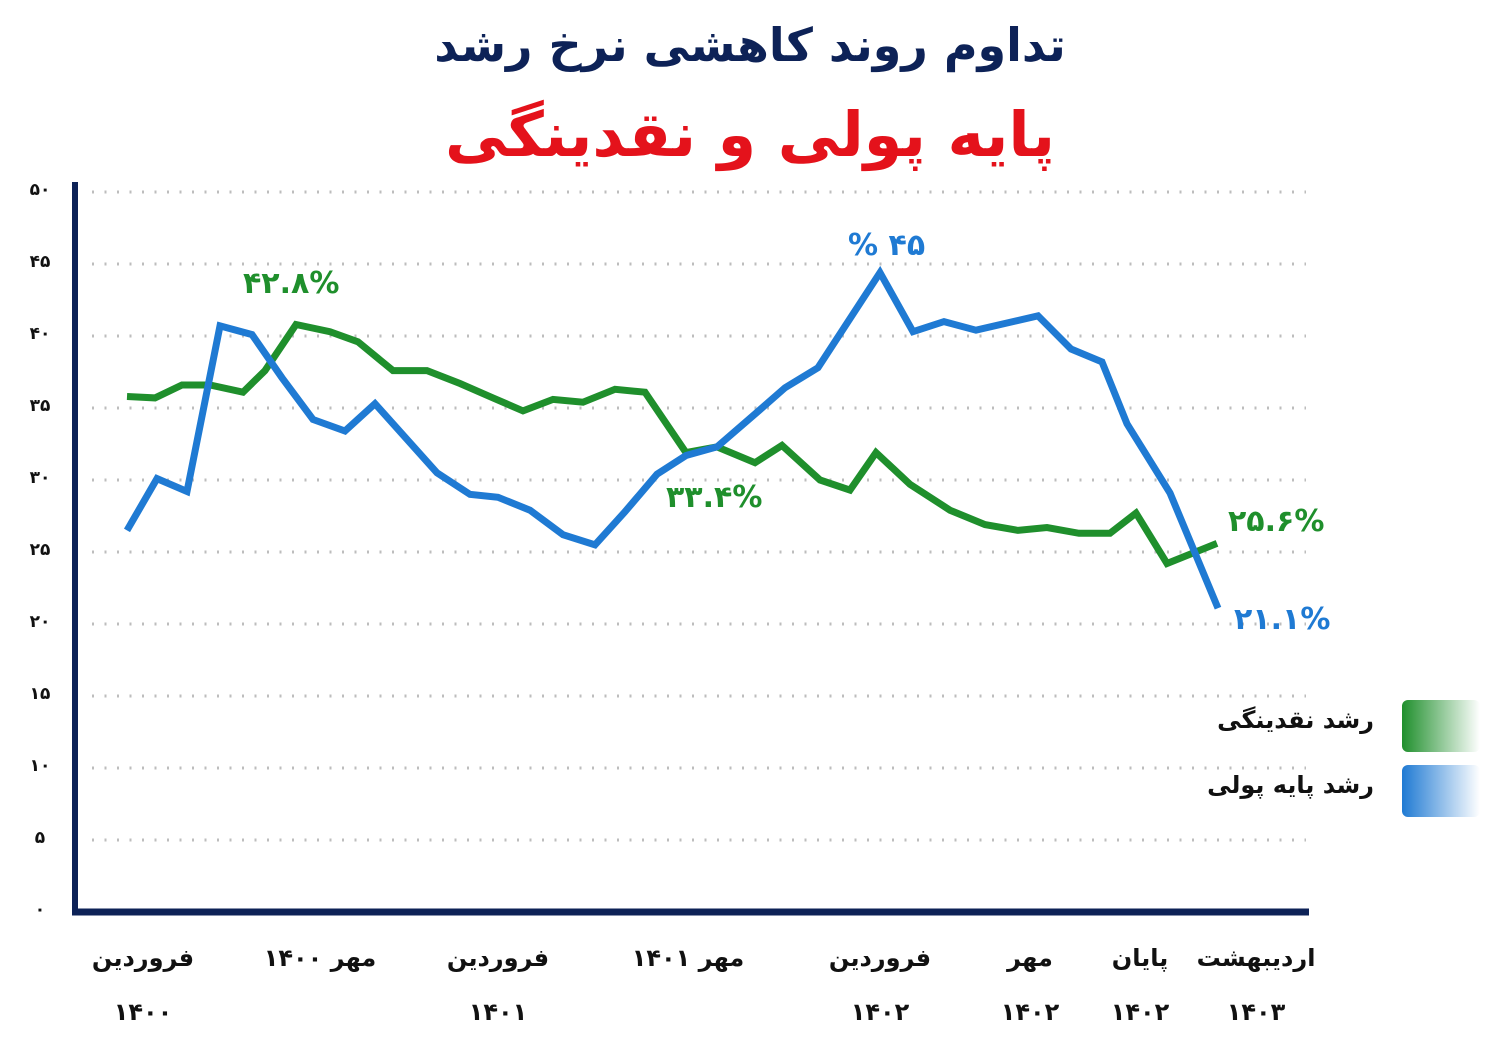  What do you see at coordinates (1140, 985) in the screenshot?
I see `x-tick-label: پایان ۱۴۰۲` at bounding box center [1140, 985].